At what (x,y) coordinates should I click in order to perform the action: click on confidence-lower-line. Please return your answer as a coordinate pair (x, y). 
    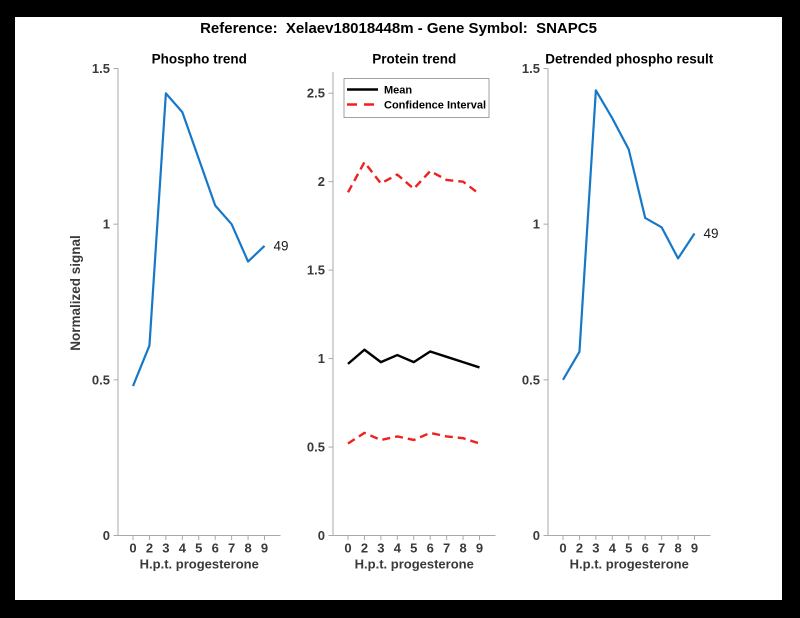
    Looking at the image, I should click on (413, 438).